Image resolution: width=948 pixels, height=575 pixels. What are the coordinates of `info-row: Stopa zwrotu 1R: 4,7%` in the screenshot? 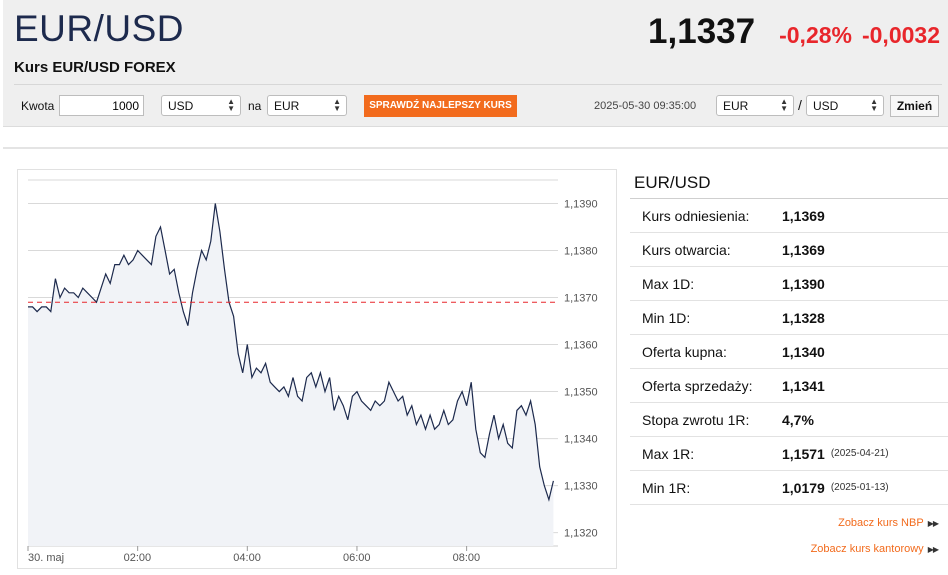 It's located at (789, 420).